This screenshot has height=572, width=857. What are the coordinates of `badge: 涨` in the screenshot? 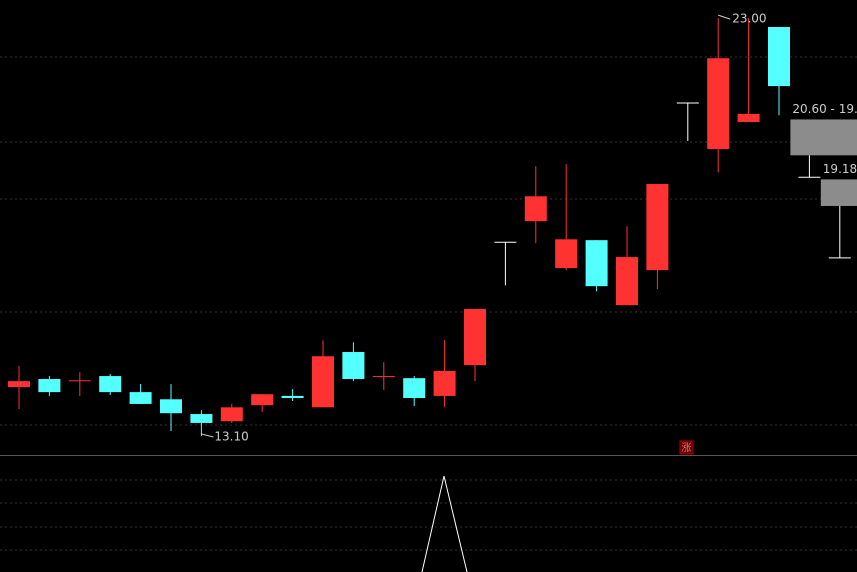 It's located at (687, 448).